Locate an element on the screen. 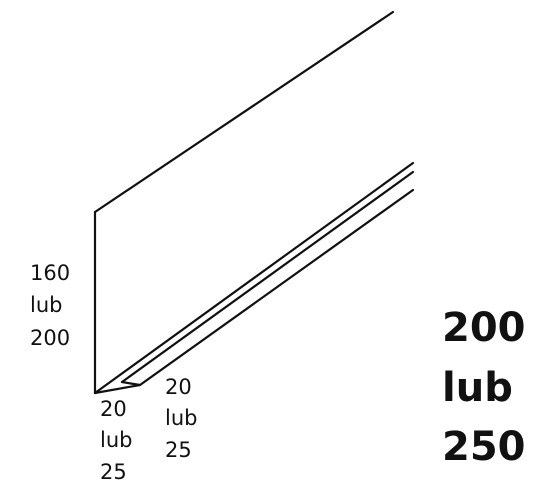 Image resolution: width=538 pixels, height=491 pixels. flange-side-label: 20 lub 25 is located at coordinates (181, 418).